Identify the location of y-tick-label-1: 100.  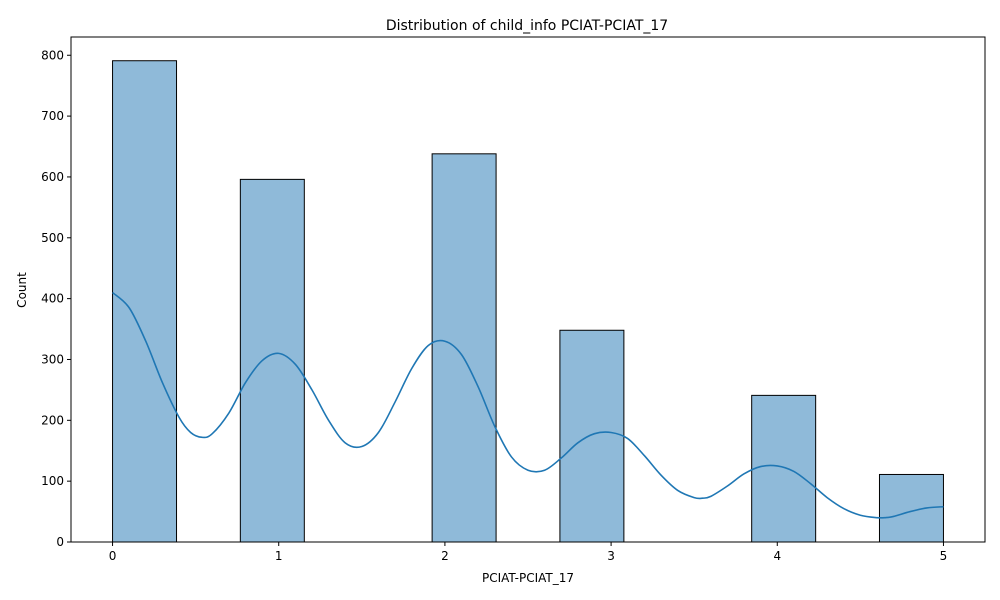
(52, 481).